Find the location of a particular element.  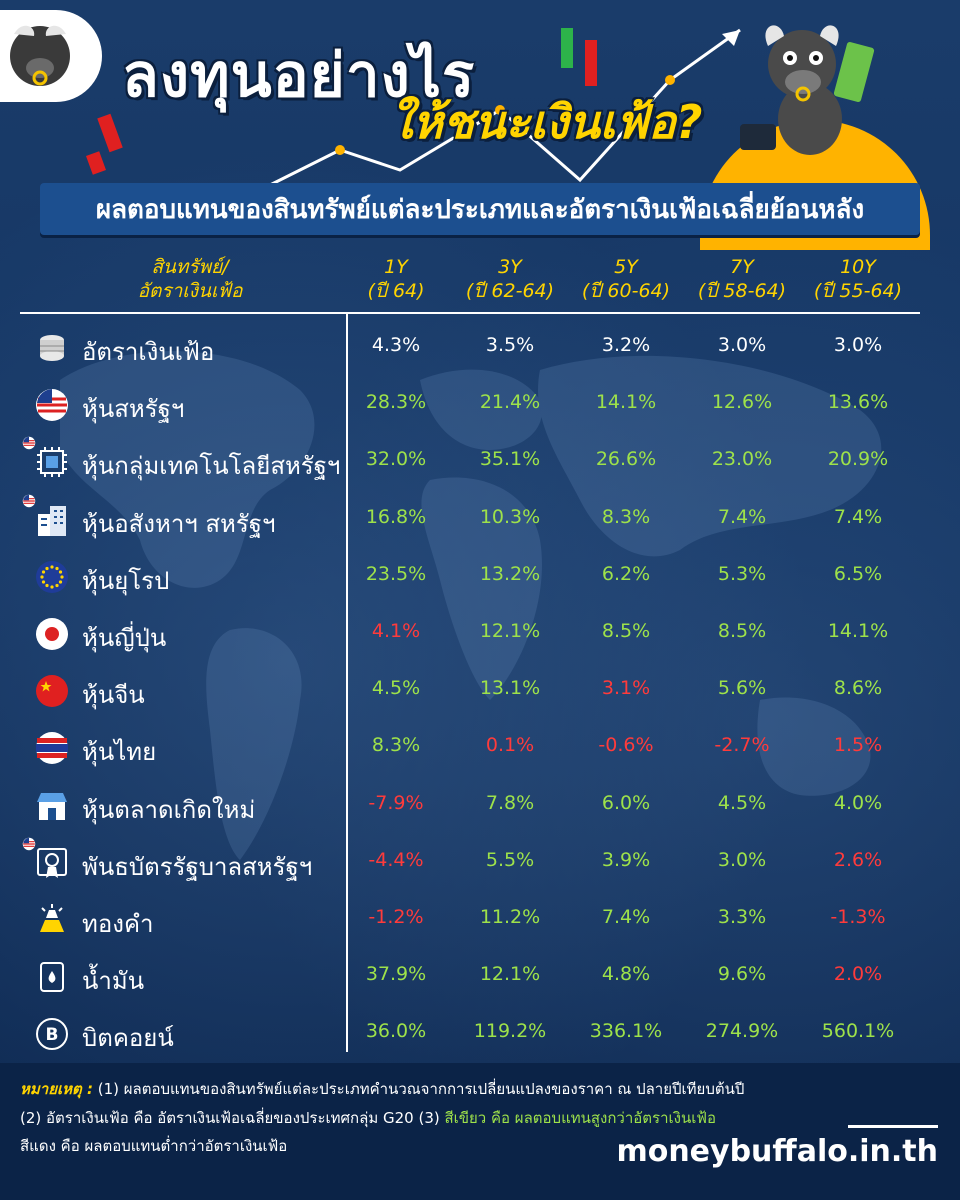

return-value: 12.6% is located at coordinates (742, 402).